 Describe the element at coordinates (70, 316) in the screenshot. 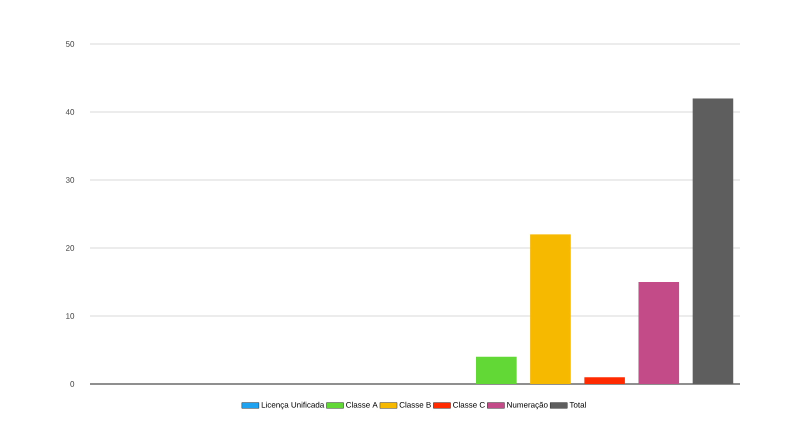

I see `y-tick-label: 10` at that location.